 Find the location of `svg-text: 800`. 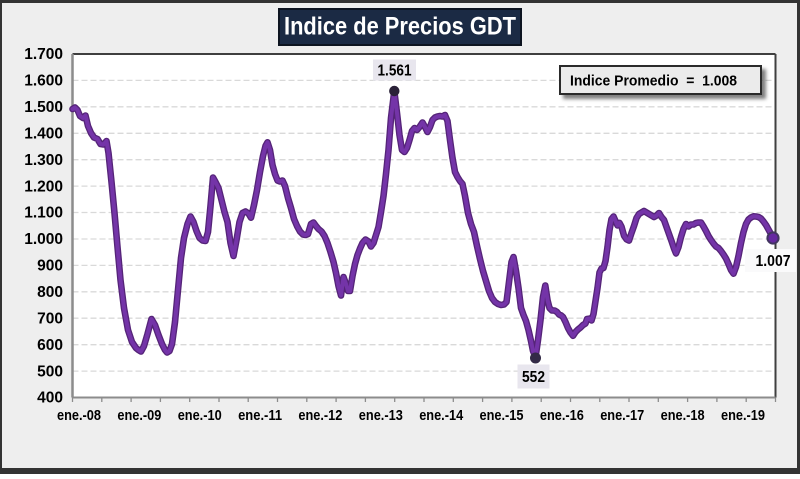

svg-text: 800 is located at coordinates (50, 292).